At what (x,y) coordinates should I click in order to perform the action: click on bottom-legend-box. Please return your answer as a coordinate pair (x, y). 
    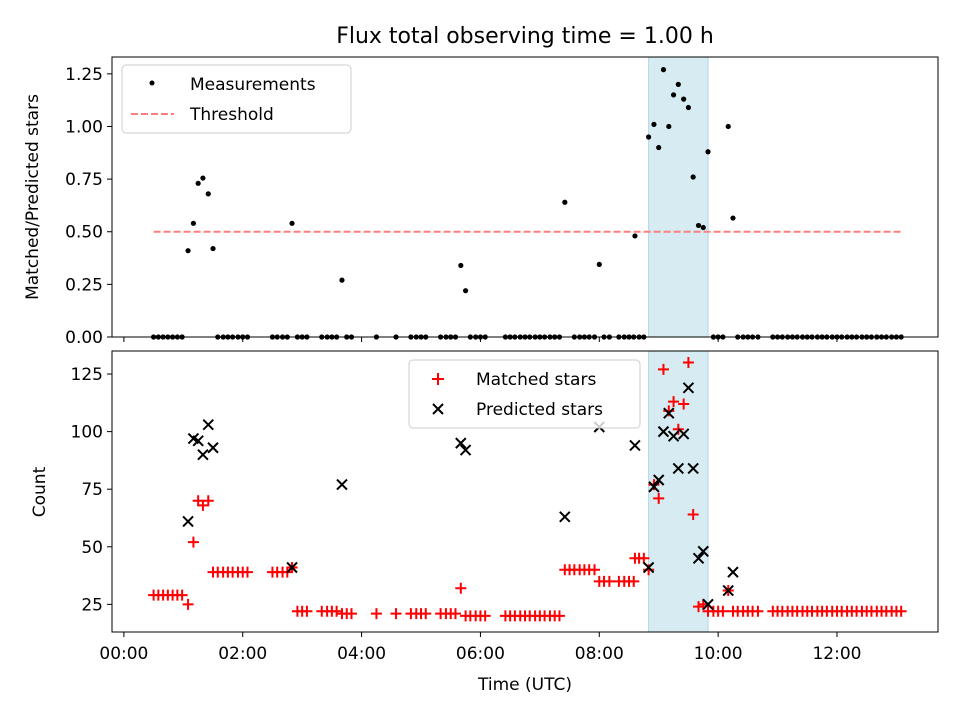
    Looking at the image, I should click on (524, 394).